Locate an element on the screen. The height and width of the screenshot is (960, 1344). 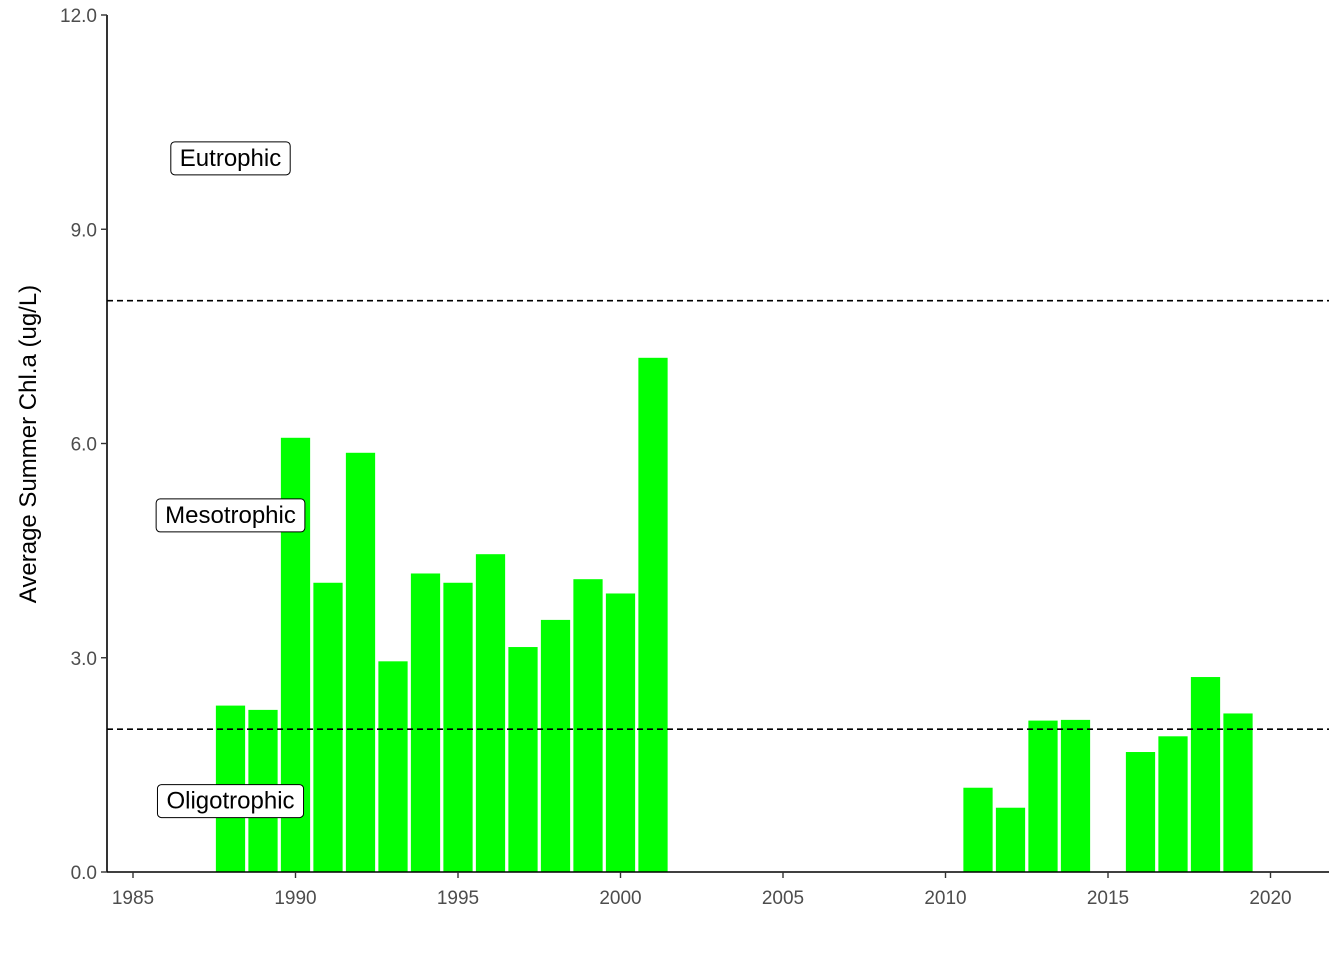
bar-2016 is located at coordinates (1140, 812).